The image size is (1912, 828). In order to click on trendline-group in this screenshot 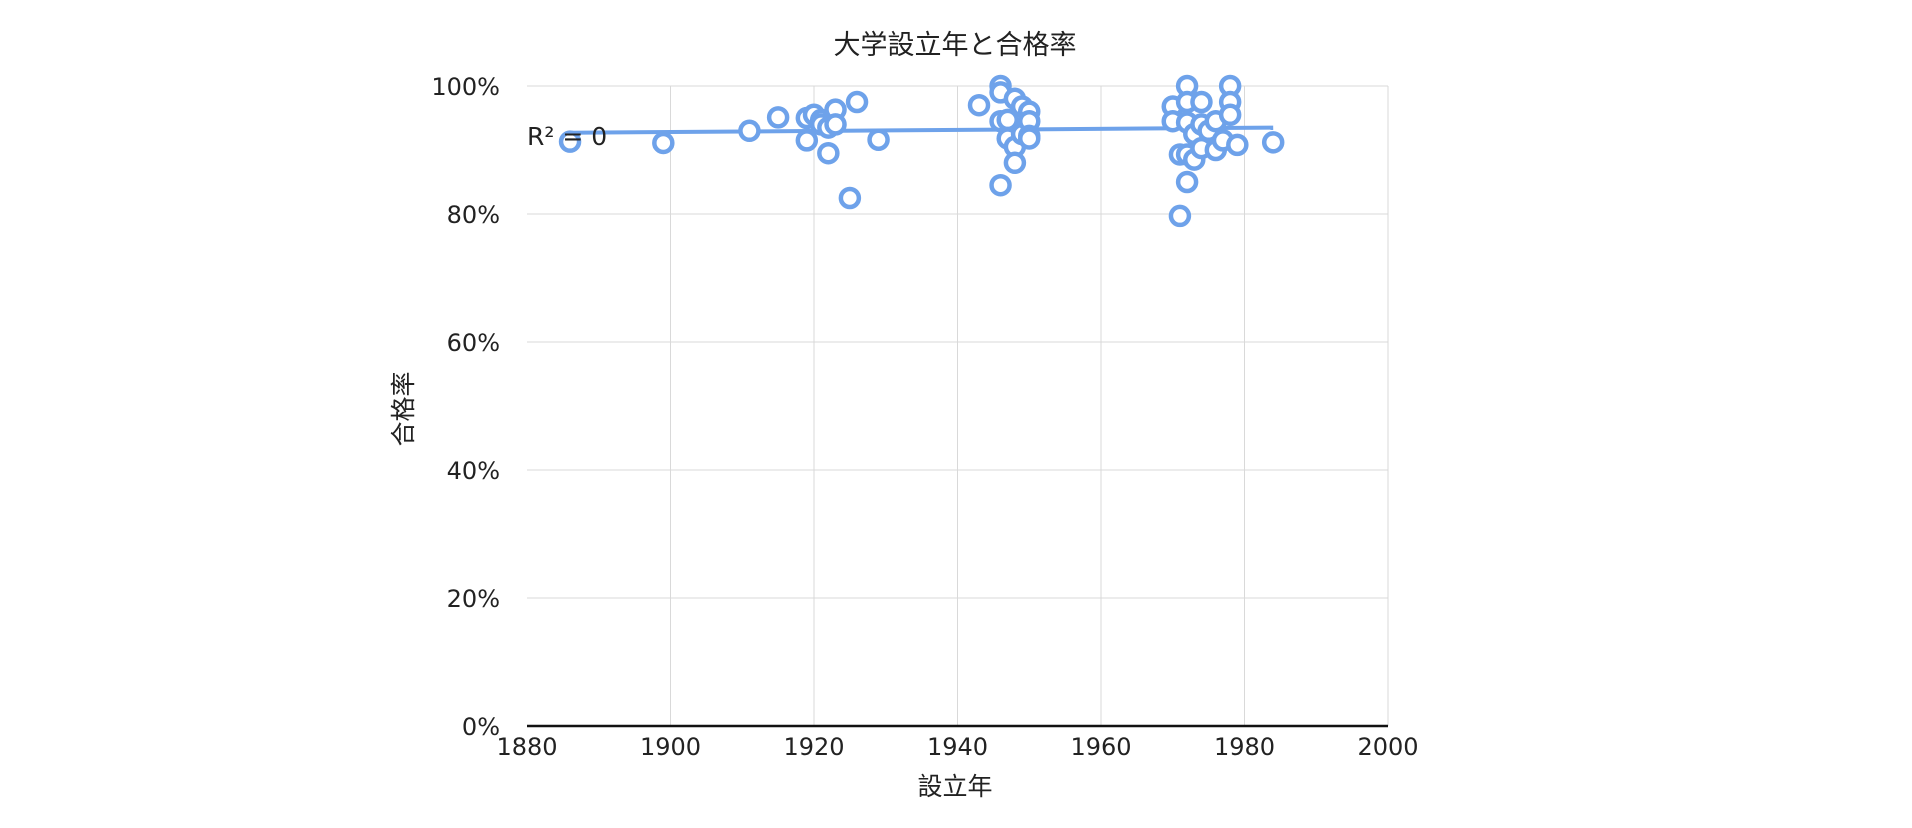, I will do `click(922, 130)`.